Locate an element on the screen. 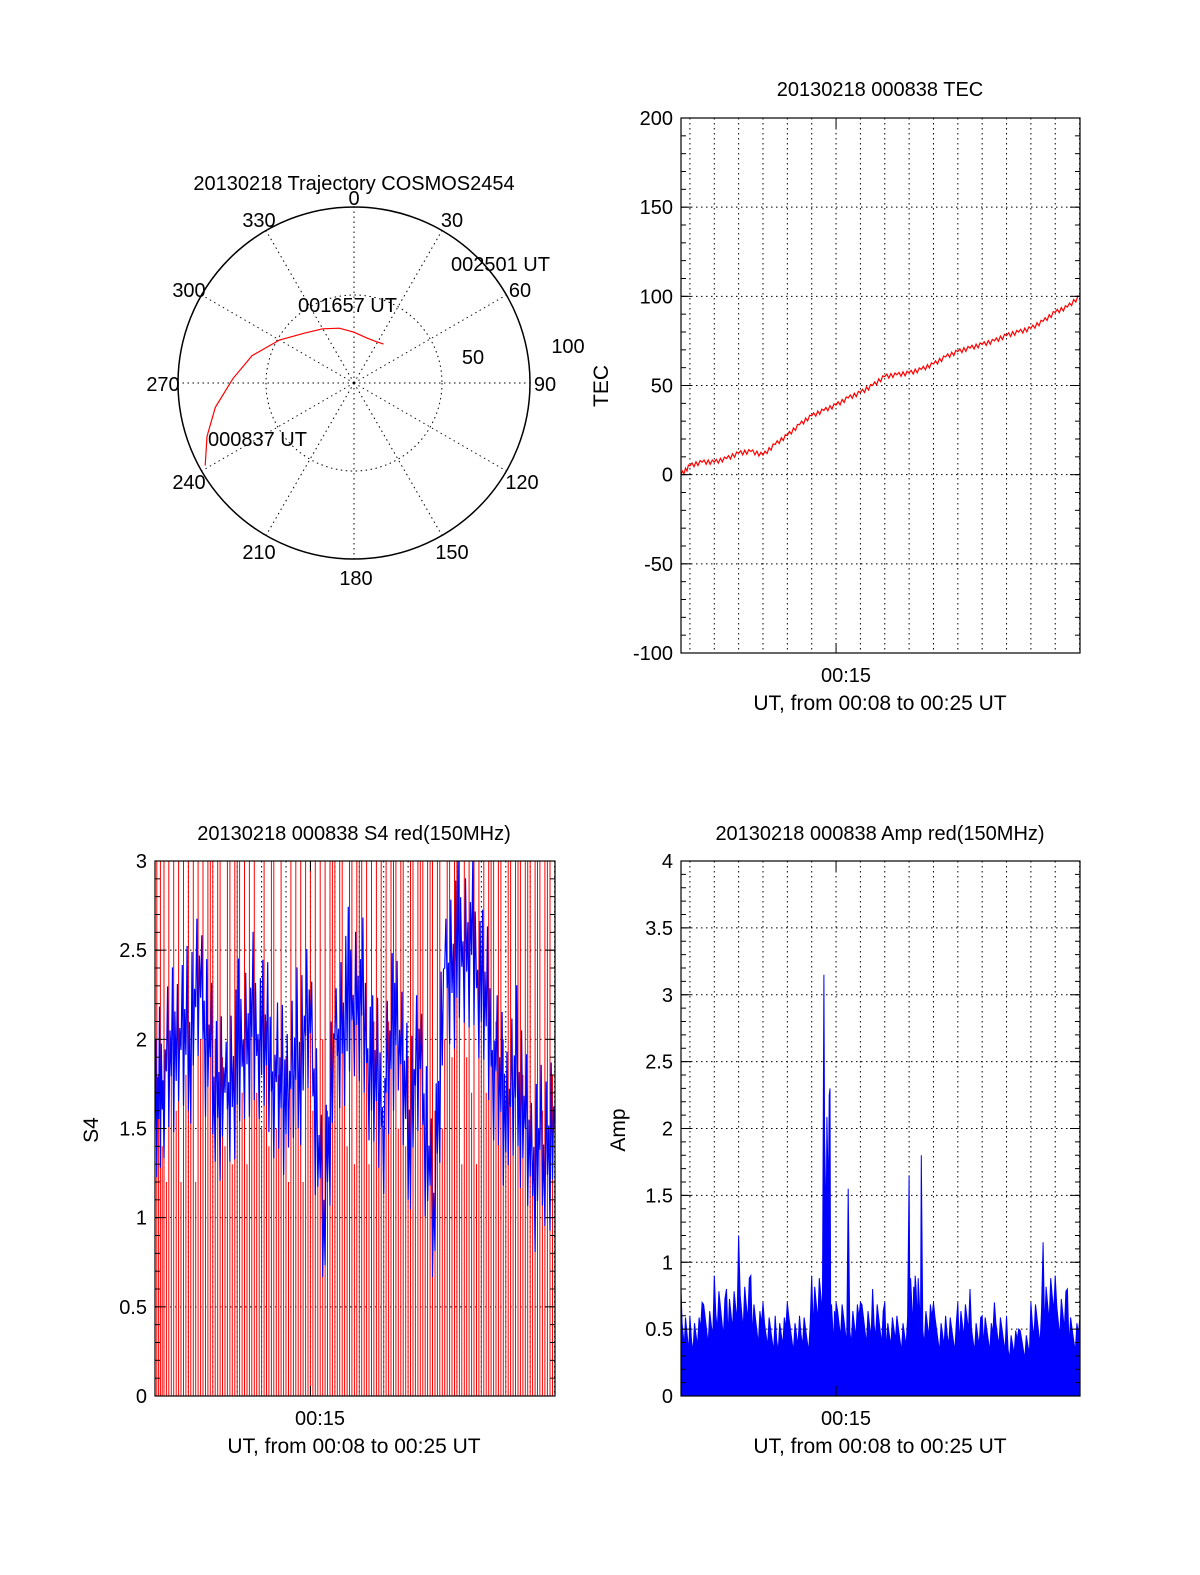  polar-radial-label: 100 is located at coordinates (567, 347).